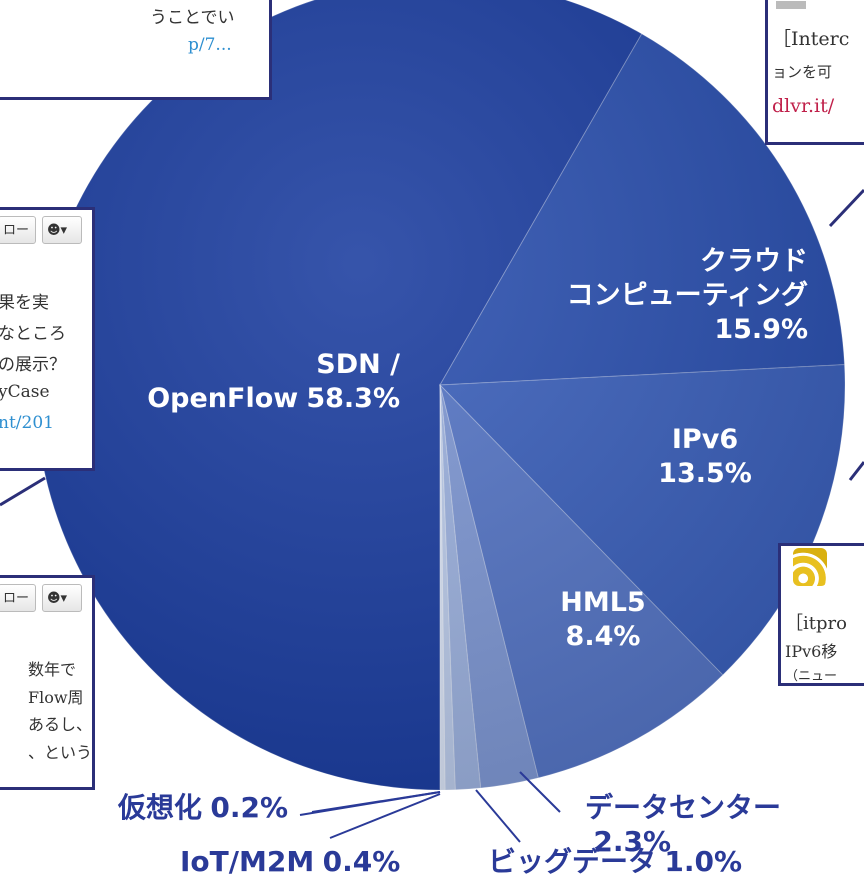 The image size is (864, 881). I want to click on callout-text: ［itpro, so click(816, 623).